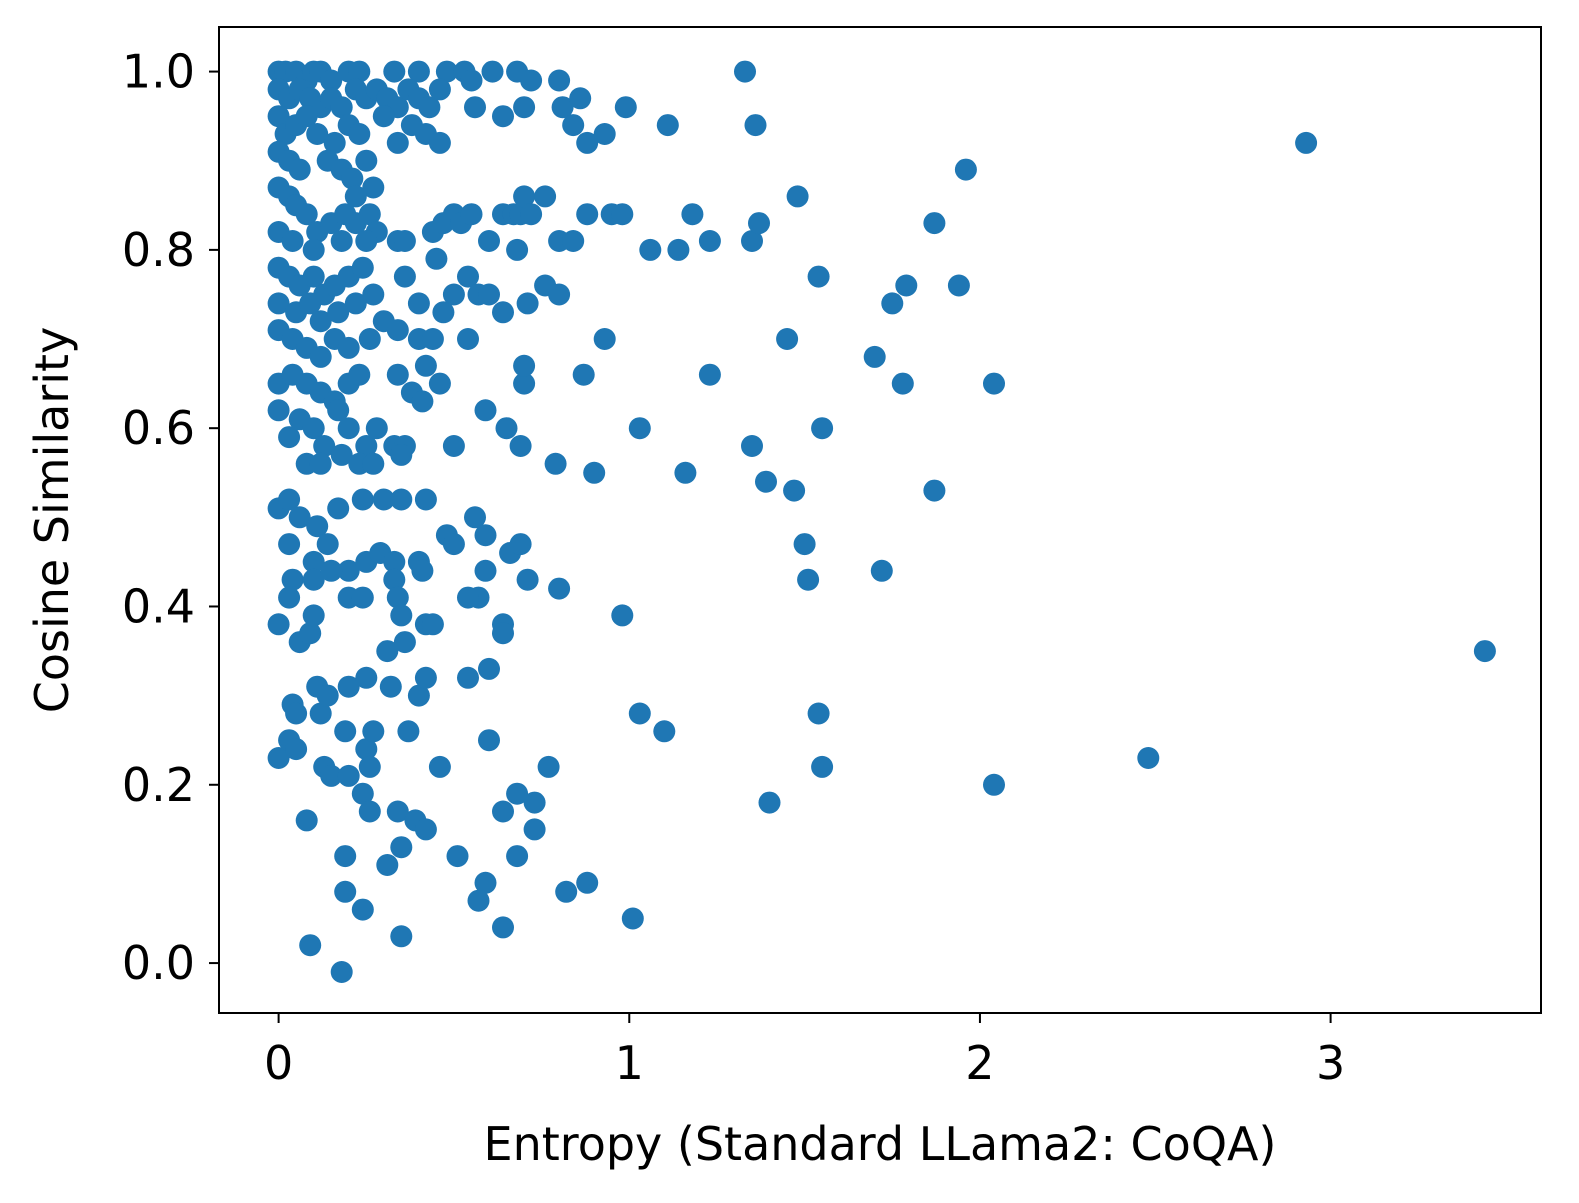 The width and height of the screenshot is (1579, 1203). I want to click on y-tick-label: 1.0, so click(158, 72).